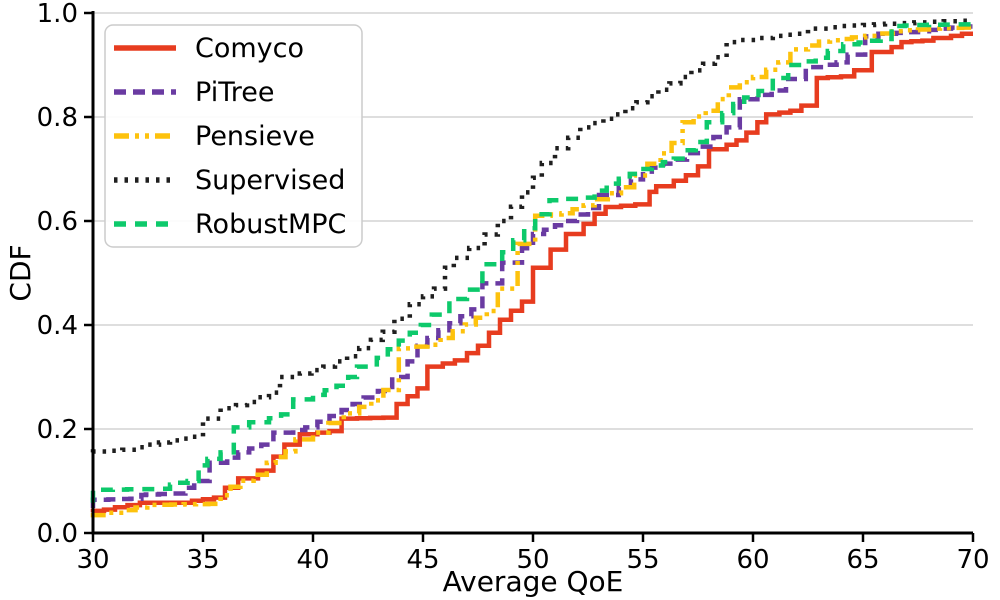  I want to click on x-tick-label: 70, so click(972, 560).